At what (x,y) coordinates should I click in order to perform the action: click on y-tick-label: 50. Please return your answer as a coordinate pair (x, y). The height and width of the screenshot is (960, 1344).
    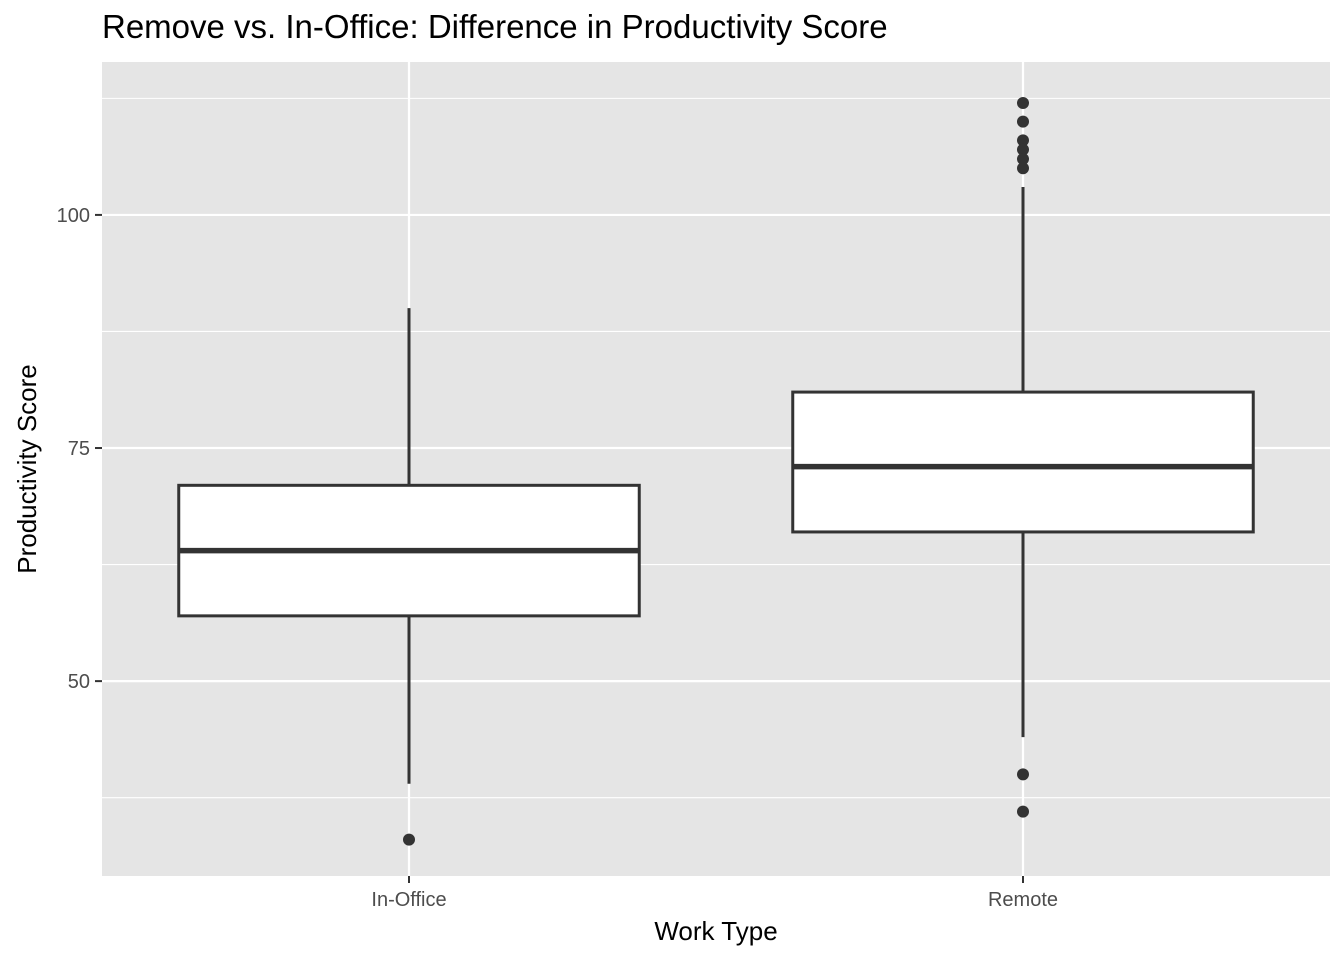
    Looking at the image, I should click on (79, 682).